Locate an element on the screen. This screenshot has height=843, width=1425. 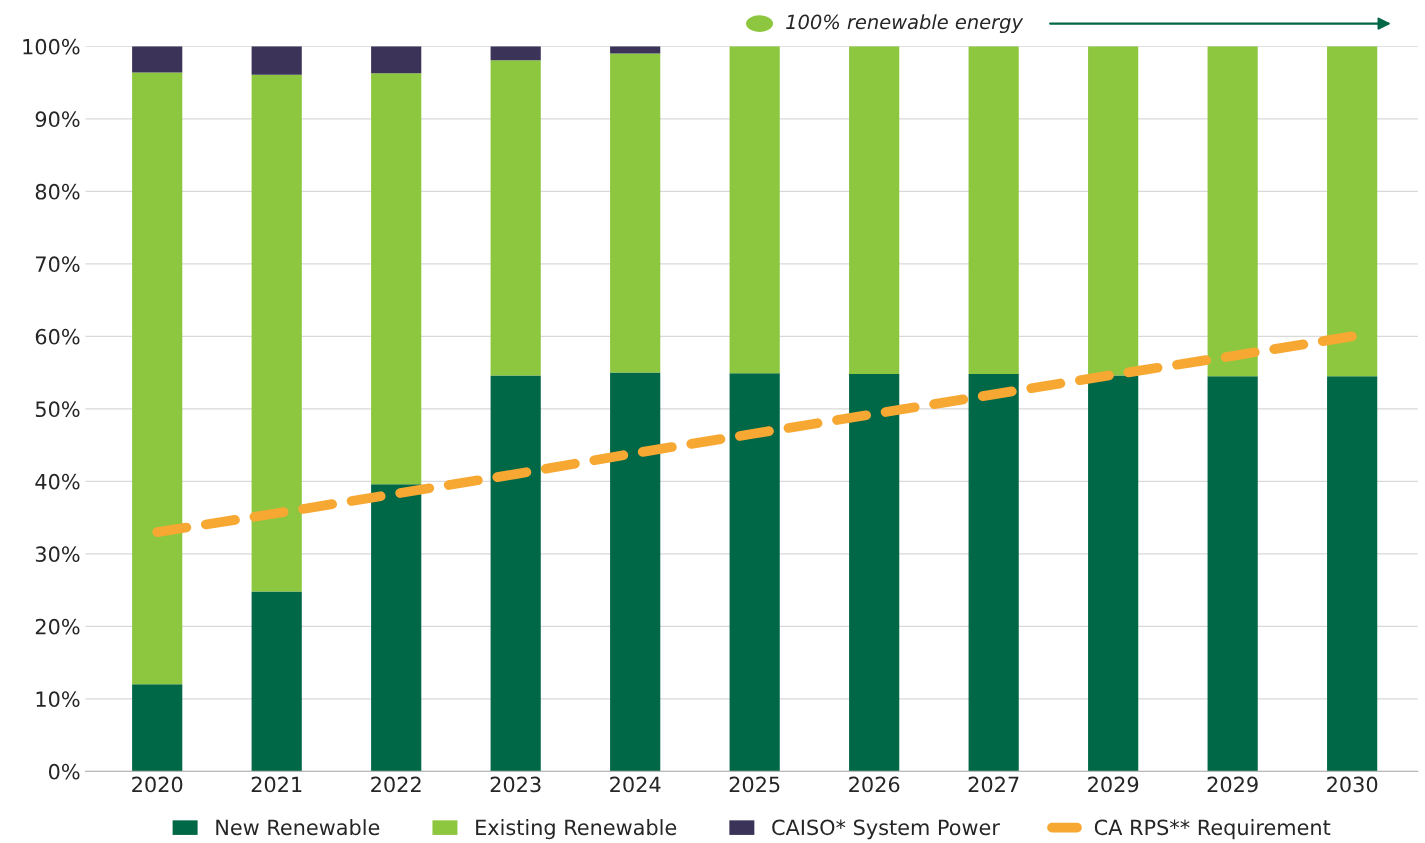
x-tick-label: 2022 is located at coordinates (396, 784).